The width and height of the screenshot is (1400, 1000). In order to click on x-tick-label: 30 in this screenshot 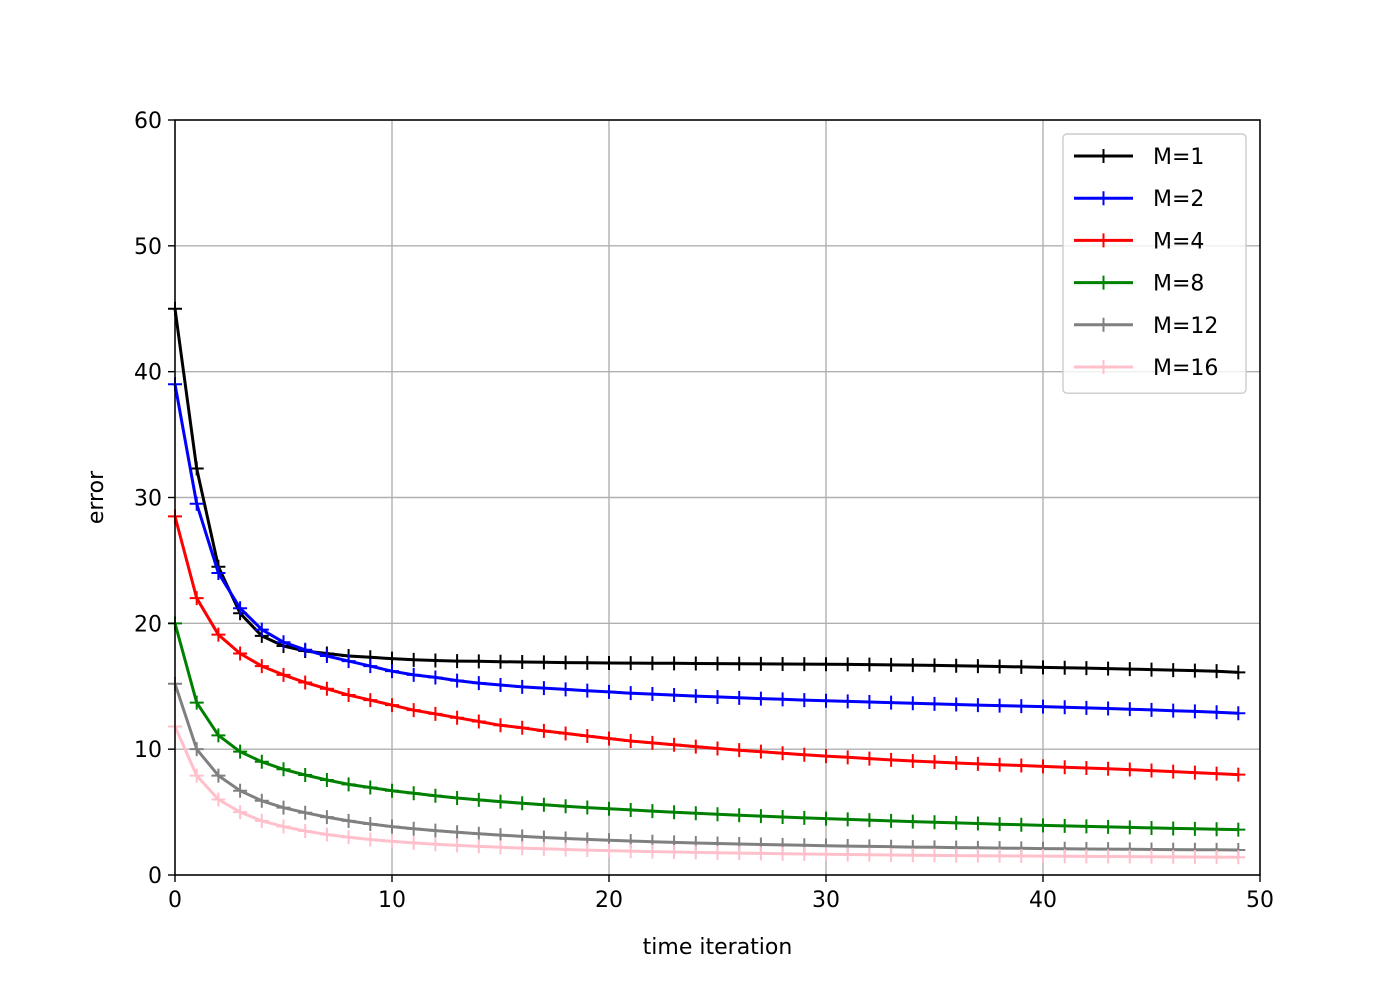, I will do `click(826, 900)`.